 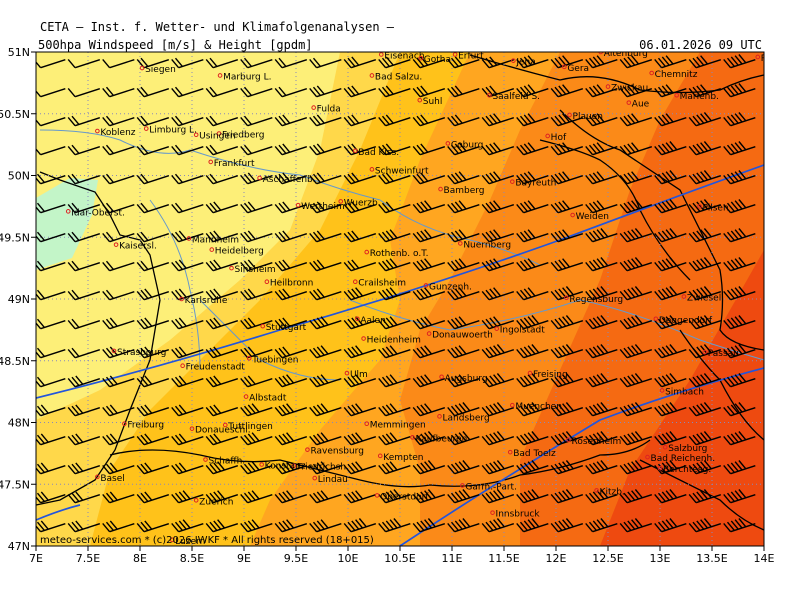 I want to click on city-label: Saalfeld S., so click(x=516, y=97).